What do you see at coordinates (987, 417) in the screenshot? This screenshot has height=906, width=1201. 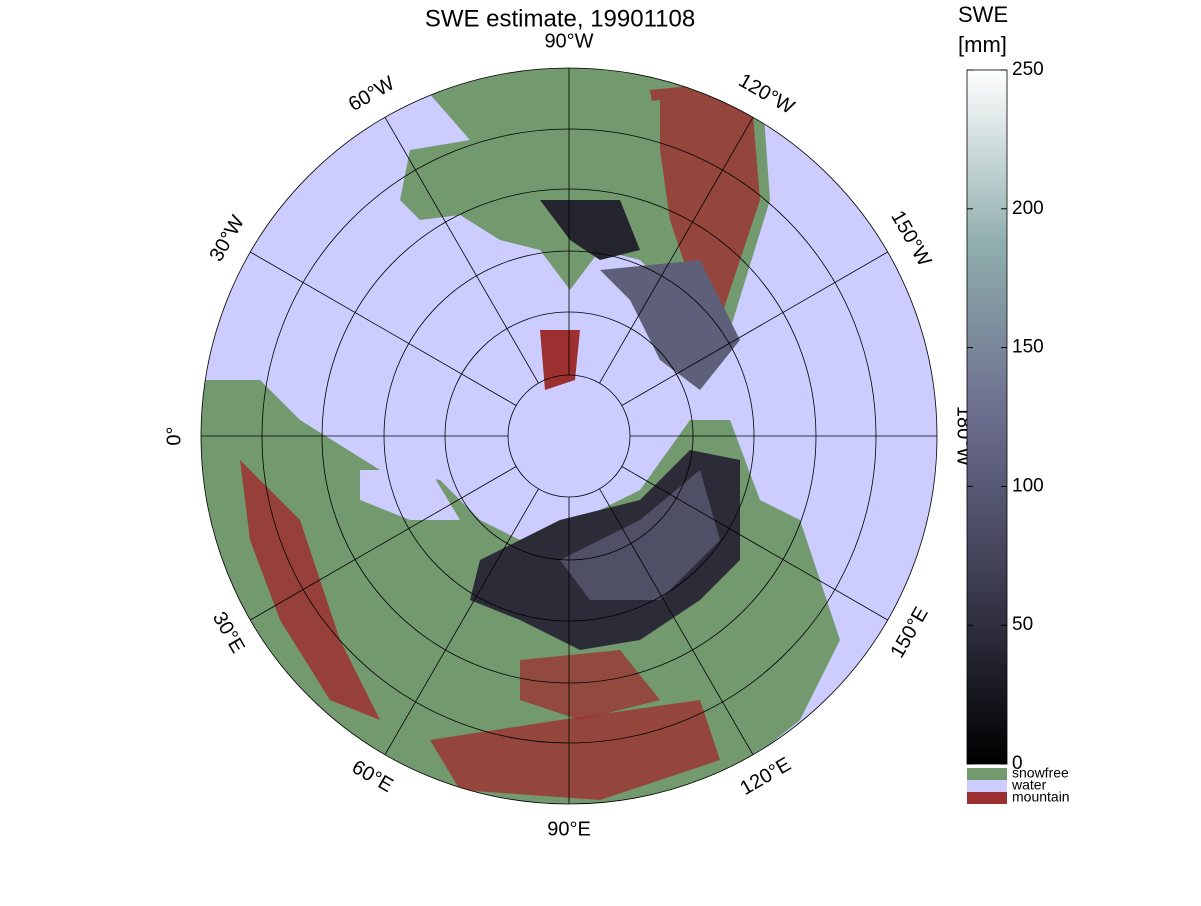 I see `colorbar` at bounding box center [987, 417].